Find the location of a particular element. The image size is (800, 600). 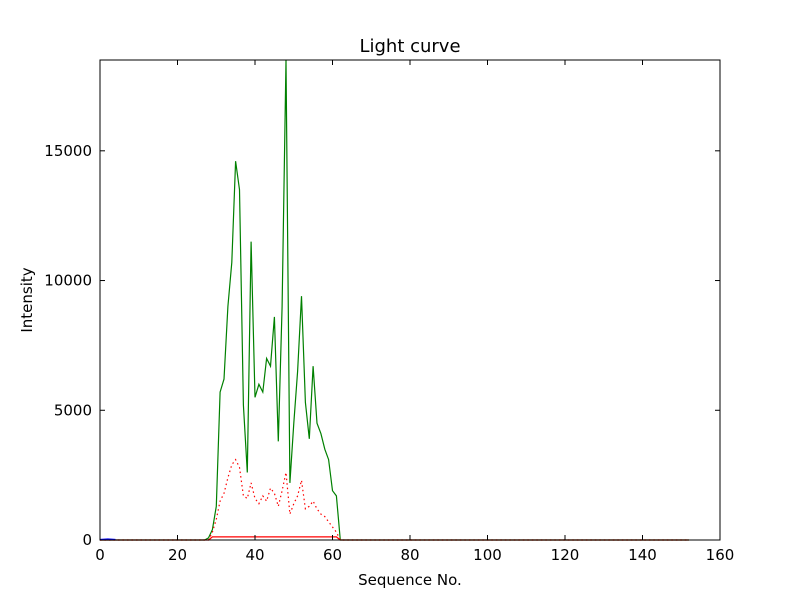

y-axis-label: Intensity is located at coordinates (27, 299).